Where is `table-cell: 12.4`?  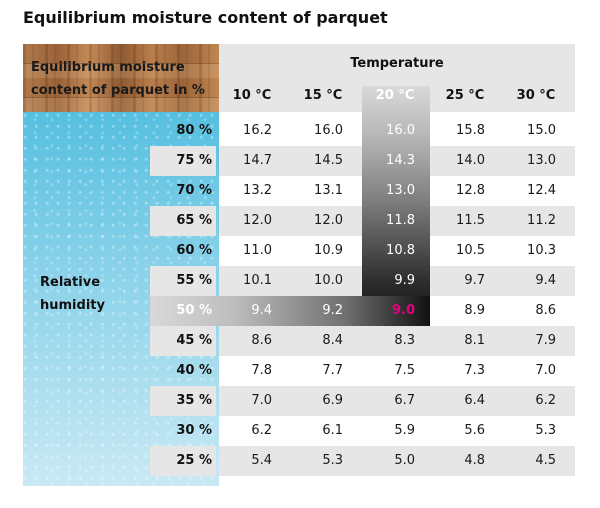
table-cell: 12.4 is located at coordinates (541, 190).